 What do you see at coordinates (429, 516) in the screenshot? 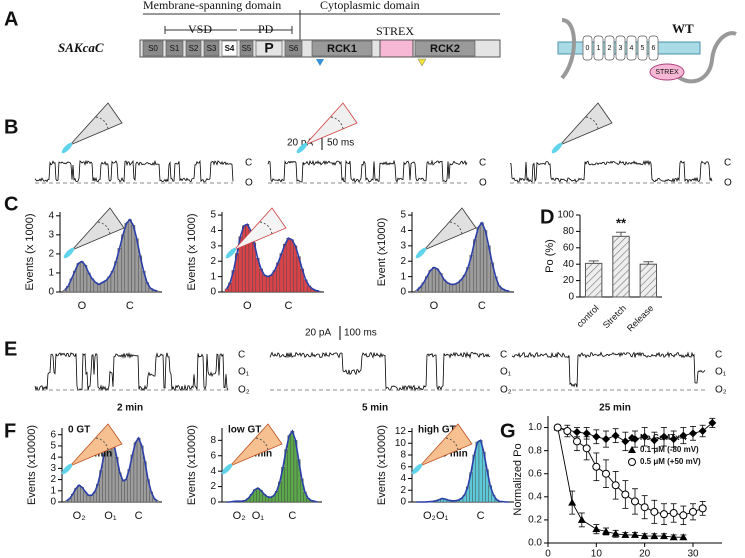
I see `x-tick-label: O₂` at bounding box center [429, 516].